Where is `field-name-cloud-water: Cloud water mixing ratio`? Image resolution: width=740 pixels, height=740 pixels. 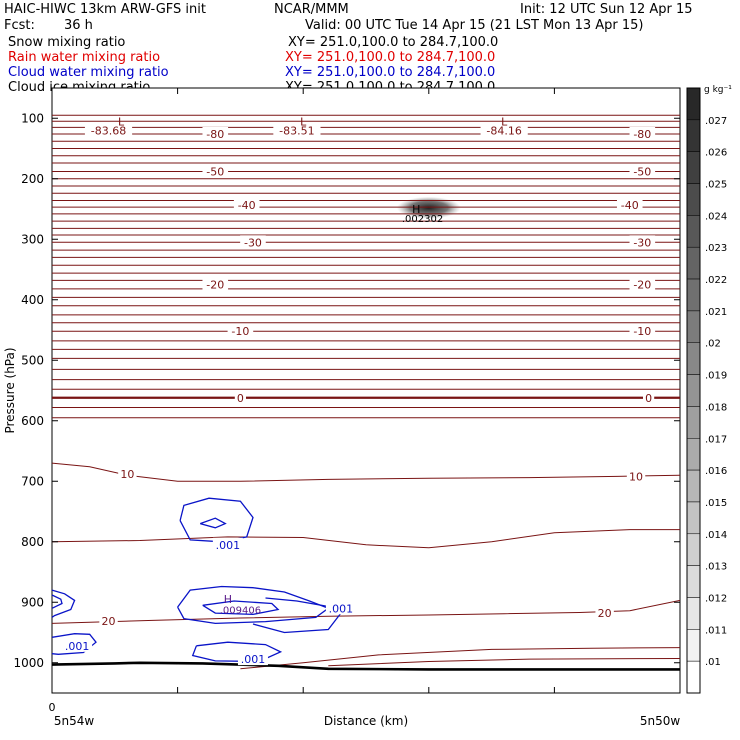 field-name-cloud-water: Cloud water mixing ratio is located at coordinates (88, 72).